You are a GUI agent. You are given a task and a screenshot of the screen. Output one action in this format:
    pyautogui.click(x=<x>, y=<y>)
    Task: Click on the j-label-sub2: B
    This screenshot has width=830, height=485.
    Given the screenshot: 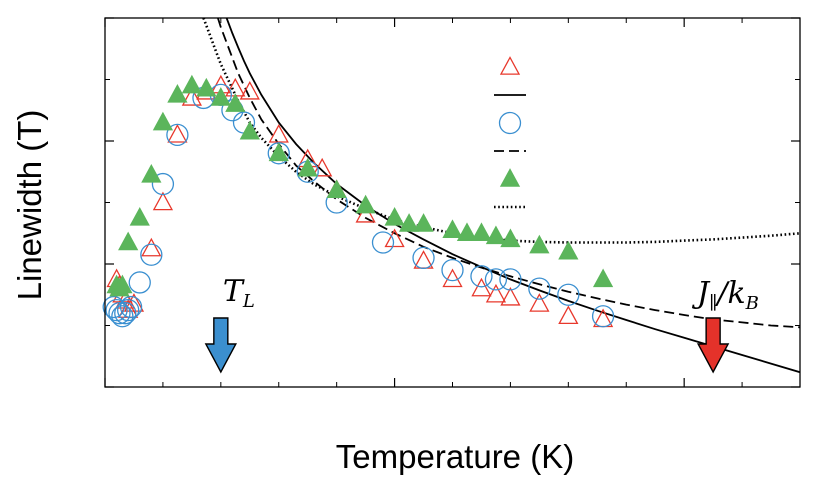 What is the action you would take?
    pyautogui.click(x=752, y=303)
    